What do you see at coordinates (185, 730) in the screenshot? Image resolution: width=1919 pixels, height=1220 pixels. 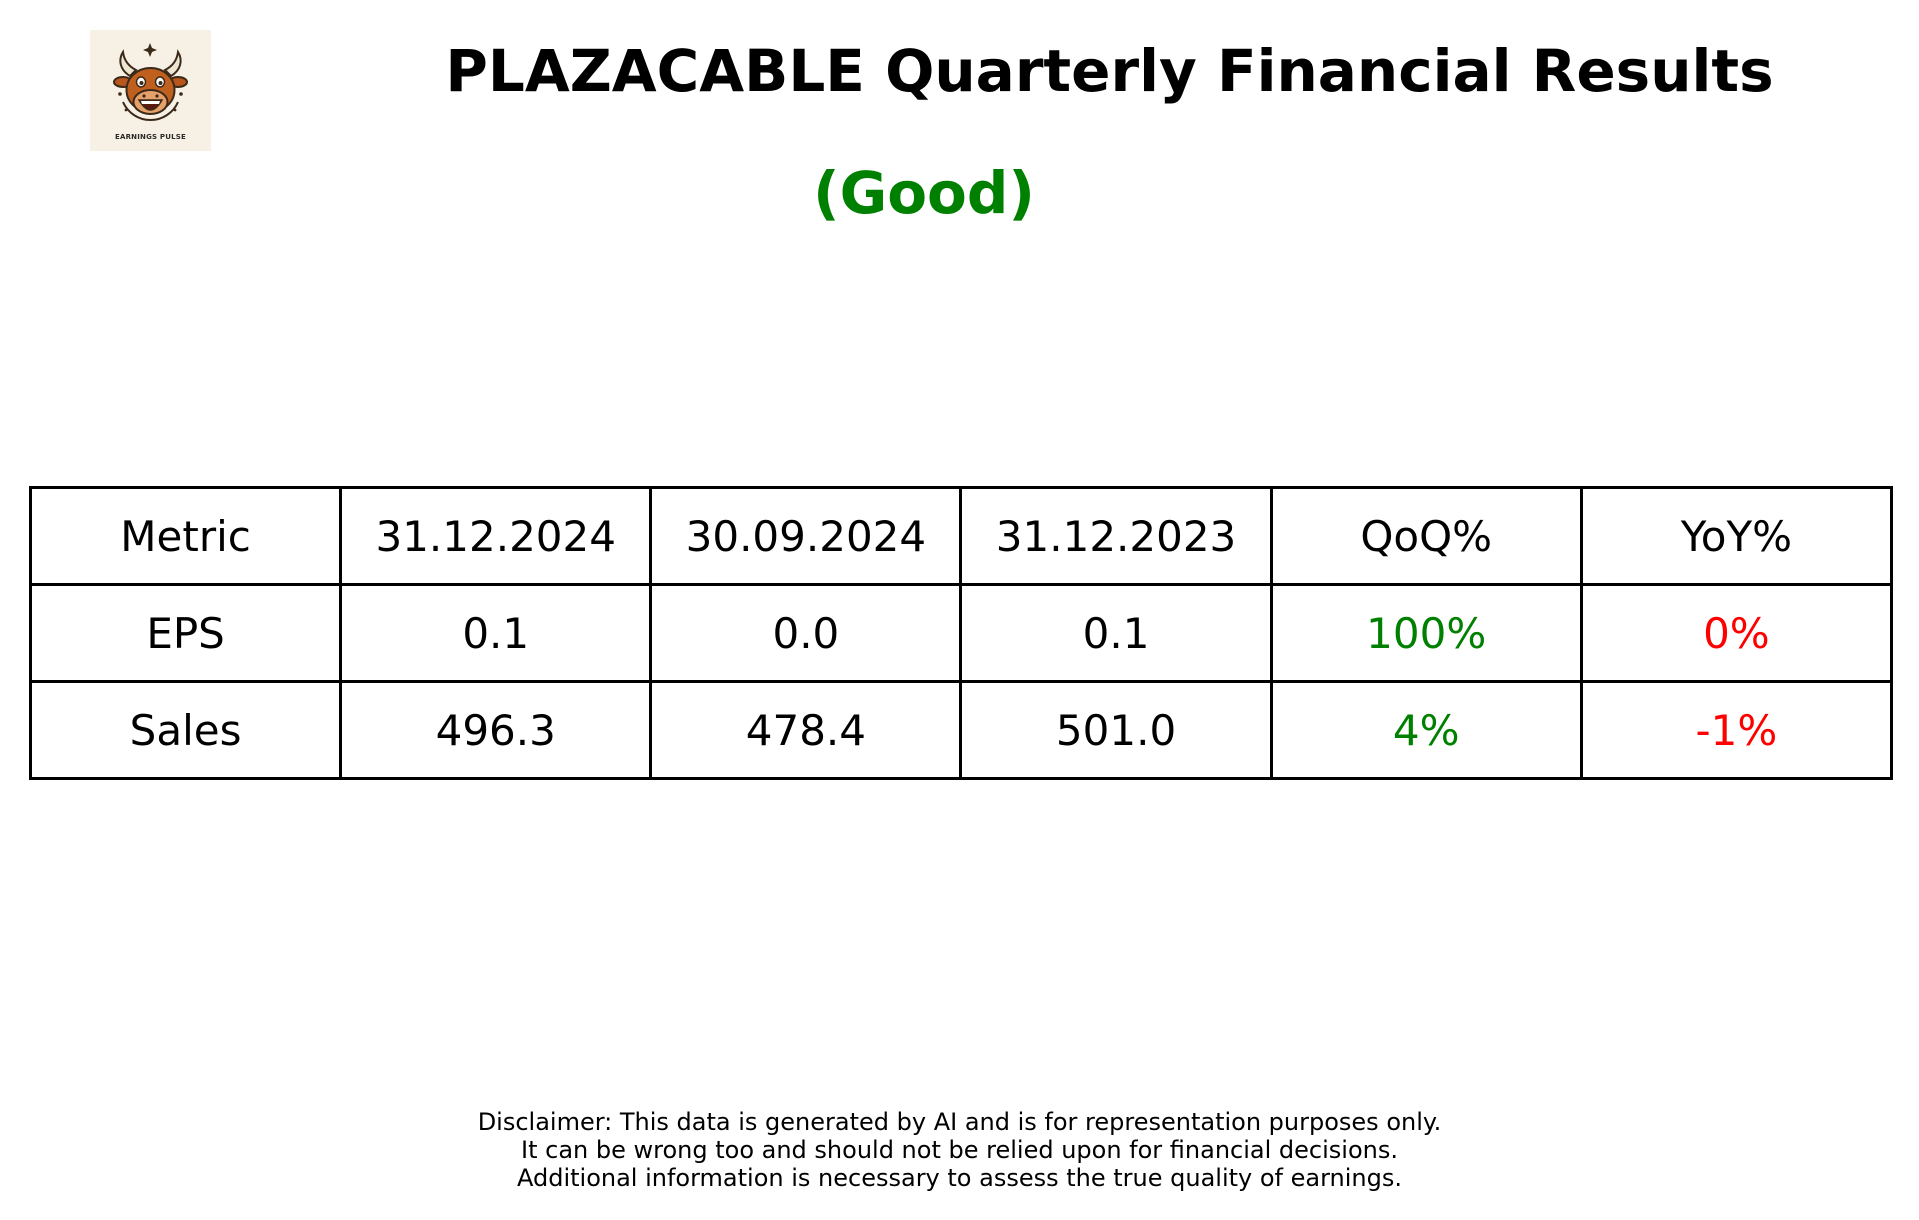 I see `cell-metric: Sales` at bounding box center [185, 730].